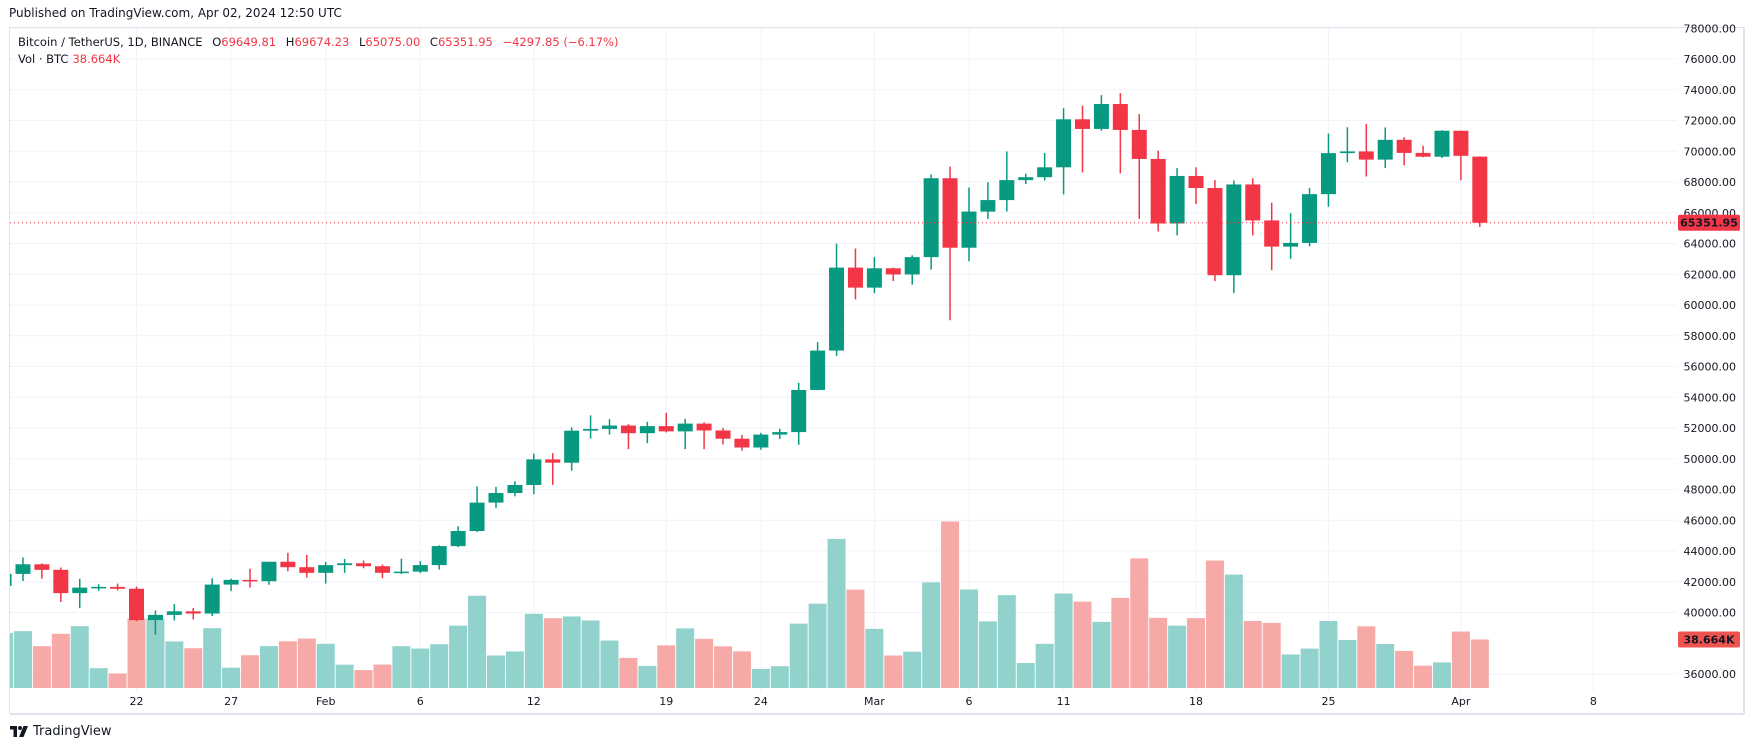 The image size is (1754, 751). I want to click on tradingview-brand: TradingView, so click(61, 731).